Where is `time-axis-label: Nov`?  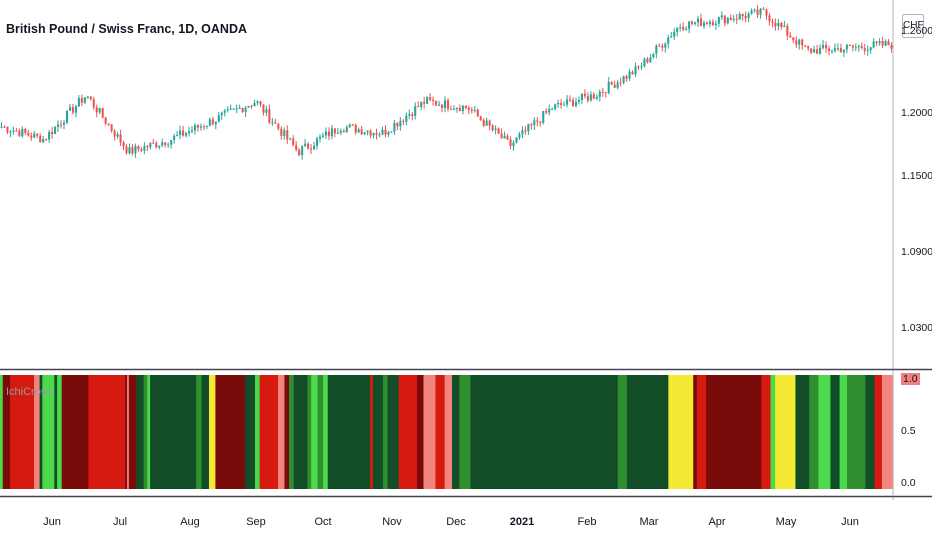 time-axis-label: Nov is located at coordinates (392, 522).